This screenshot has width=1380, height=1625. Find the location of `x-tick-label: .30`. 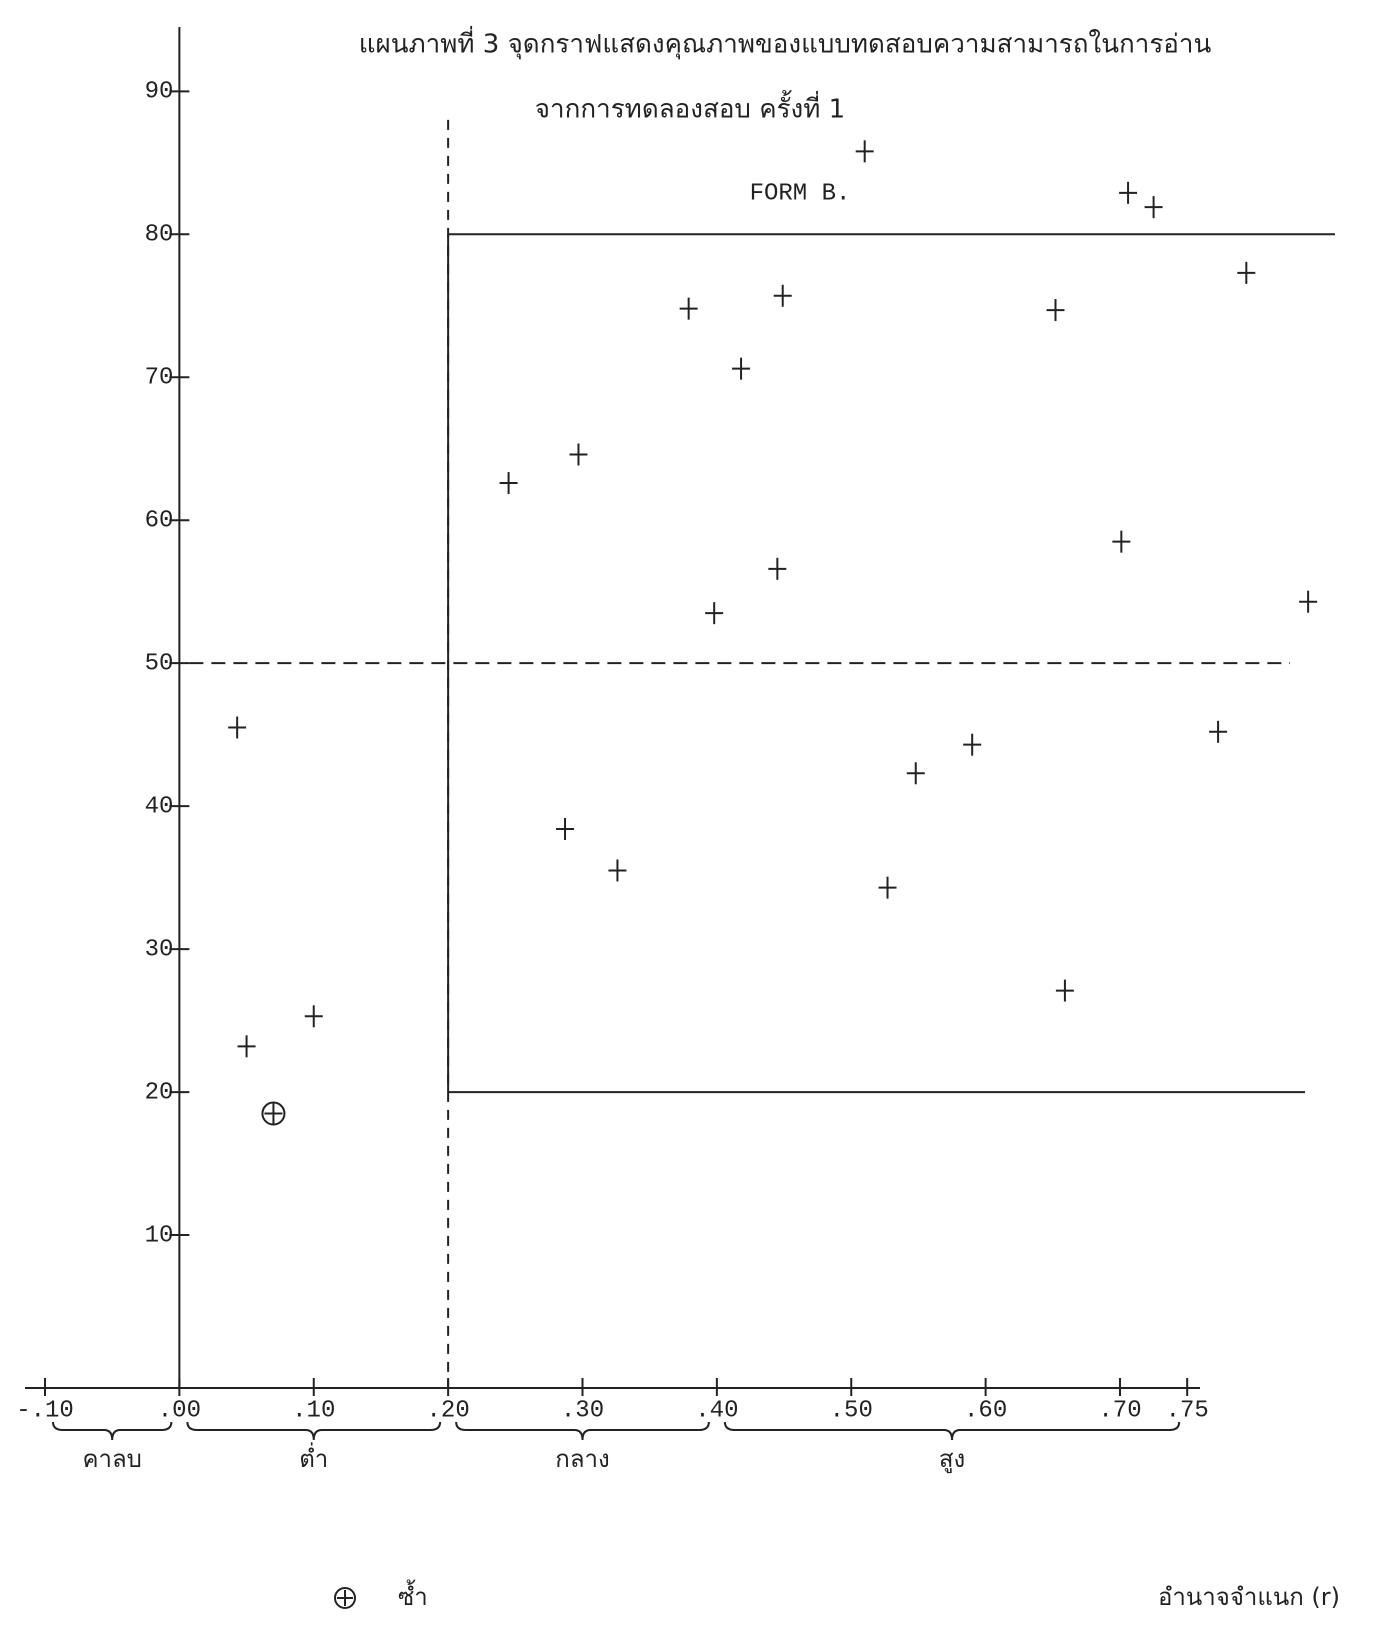

x-tick-label: .30 is located at coordinates (582, 1410).